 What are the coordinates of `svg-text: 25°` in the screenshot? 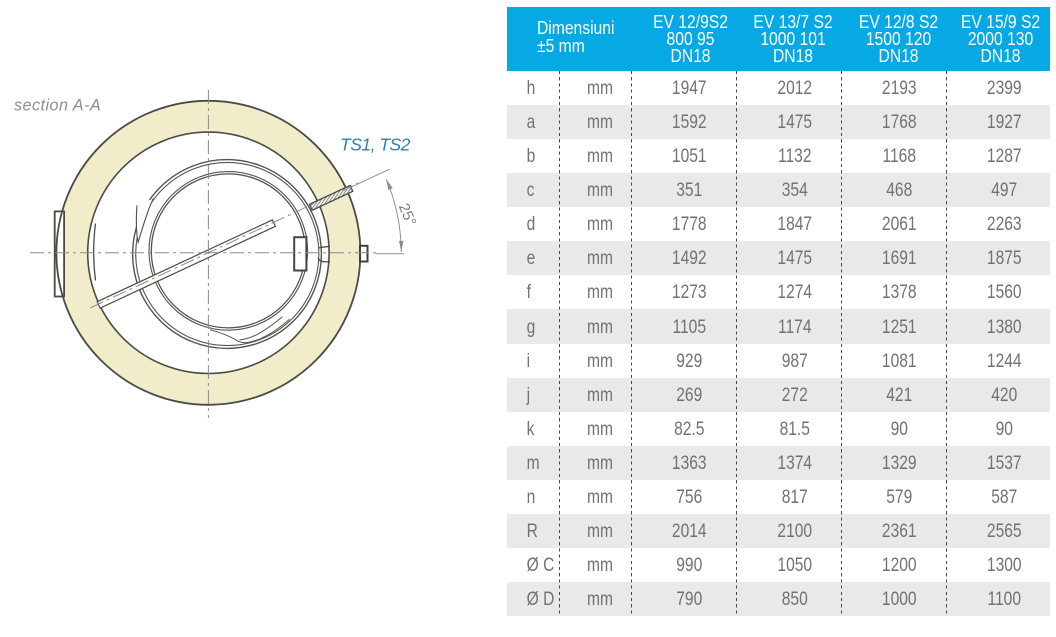 It's located at (407, 215).